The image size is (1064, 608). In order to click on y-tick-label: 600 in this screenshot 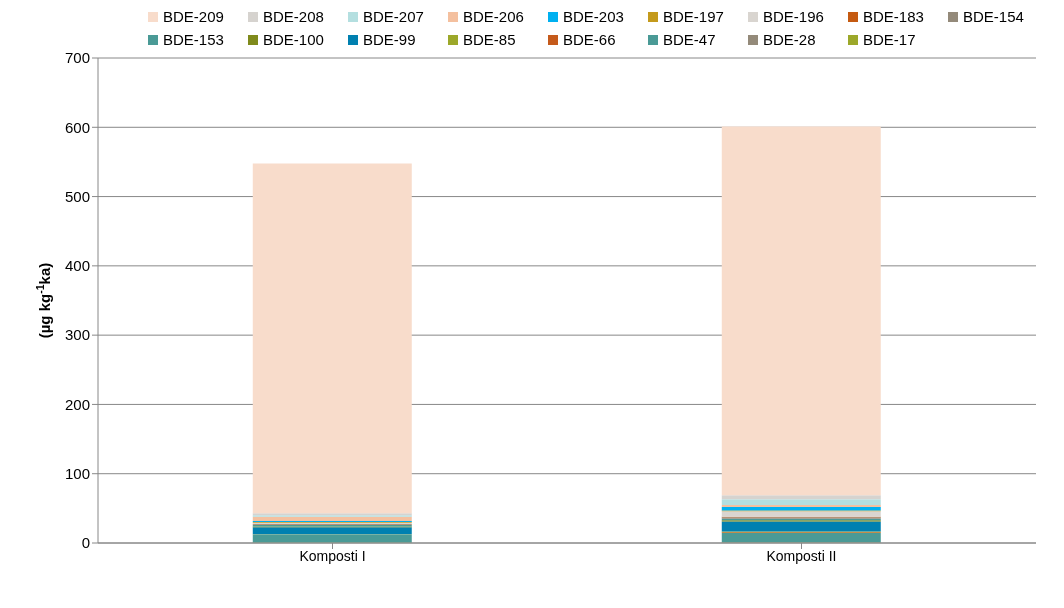, I will do `click(77, 127)`.